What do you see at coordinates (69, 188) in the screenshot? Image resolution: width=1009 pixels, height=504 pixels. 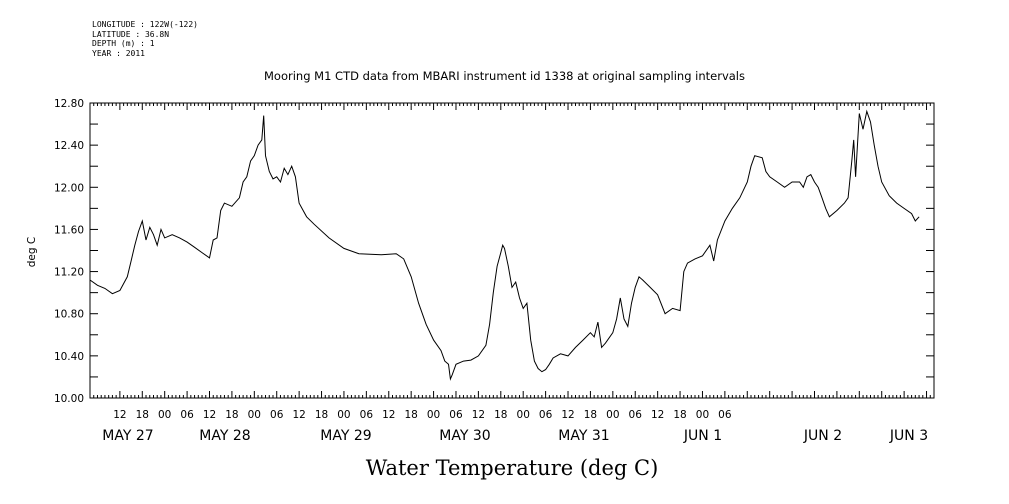 I see `y-tick-label: 12.00` at bounding box center [69, 188].